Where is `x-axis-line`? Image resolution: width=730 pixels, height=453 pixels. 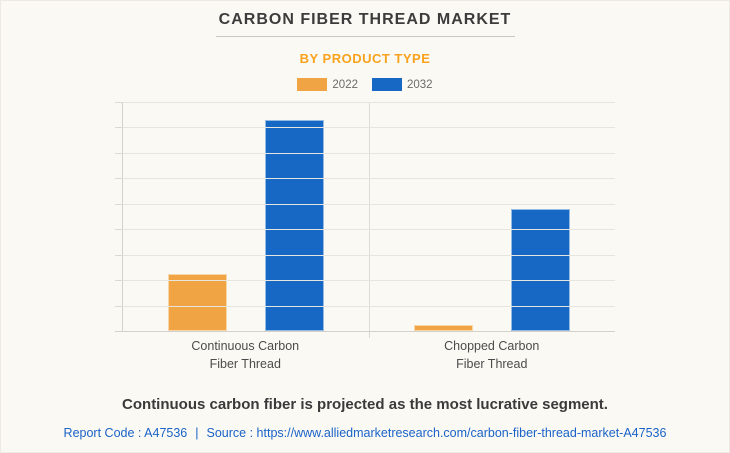
x-axis-line is located at coordinates (365, 331).